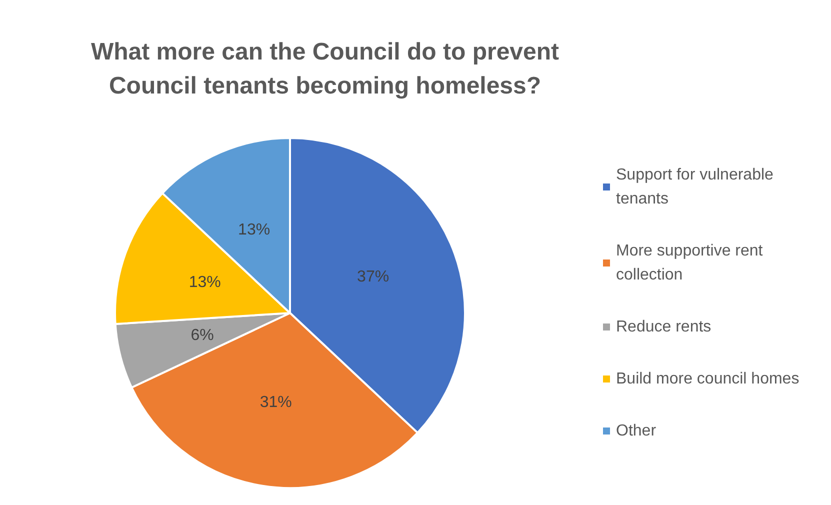  What do you see at coordinates (202, 335) in the screenshot?
I see `data-label: 6%` at bounding box center [202, 335].